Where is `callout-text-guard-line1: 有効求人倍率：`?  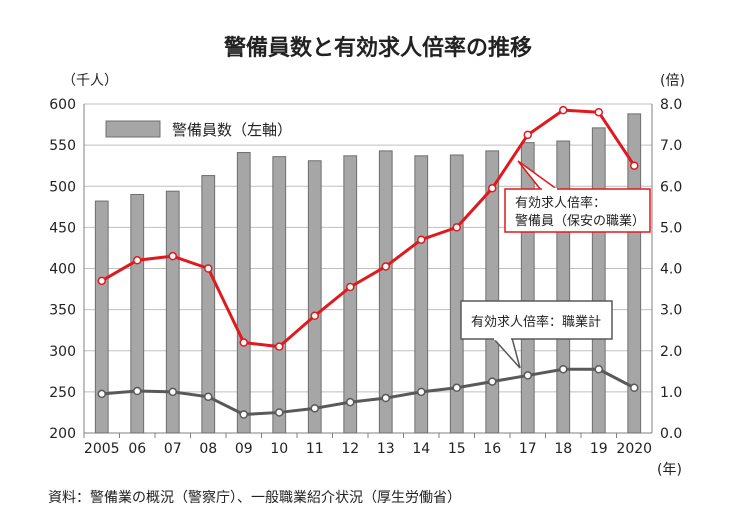 callout-text-guard-line1: 有効求人倍率： is located at coordinates (560, 203).